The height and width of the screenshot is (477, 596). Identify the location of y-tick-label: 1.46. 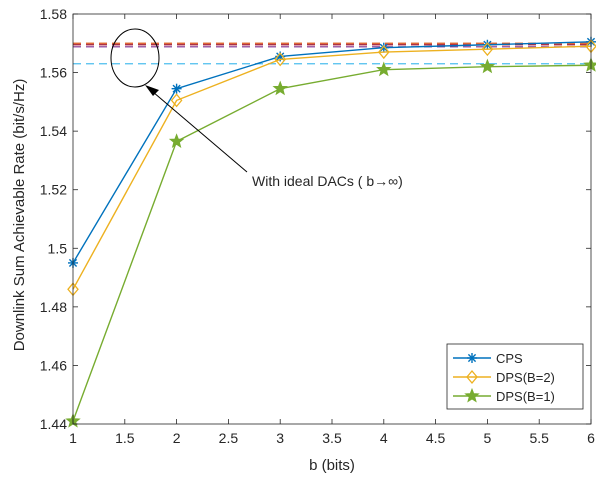
(53, 365).